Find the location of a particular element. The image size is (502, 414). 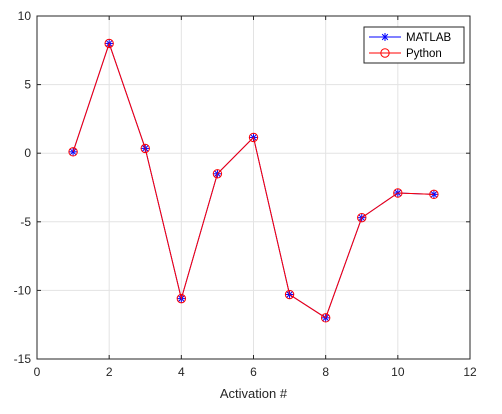

legend-item-matlab: MATLAB is located at coordinates (410, 38).